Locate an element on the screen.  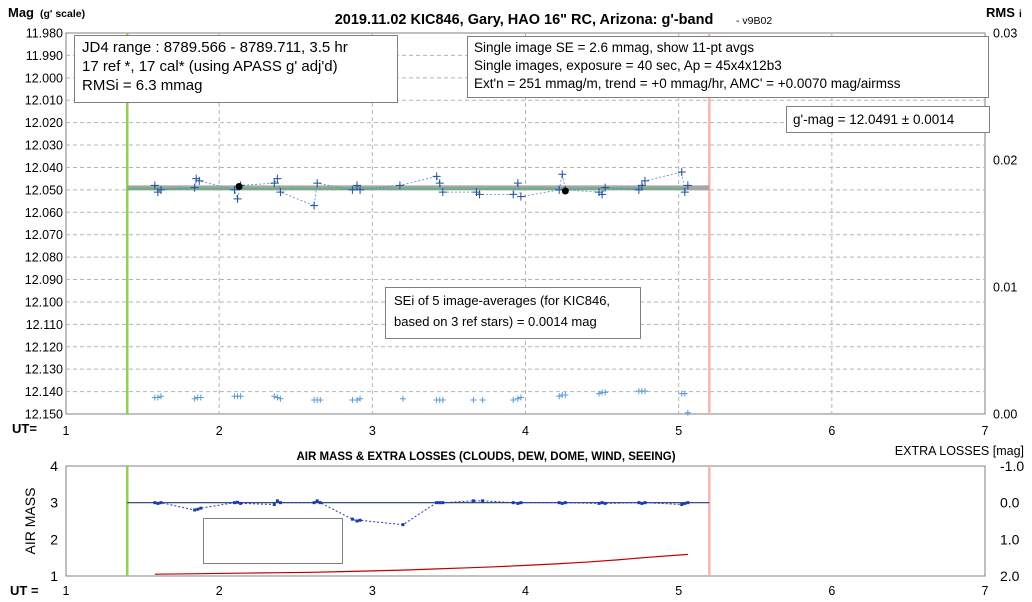
y-tick-label: 12.020 is located at coordinates (44, 123).